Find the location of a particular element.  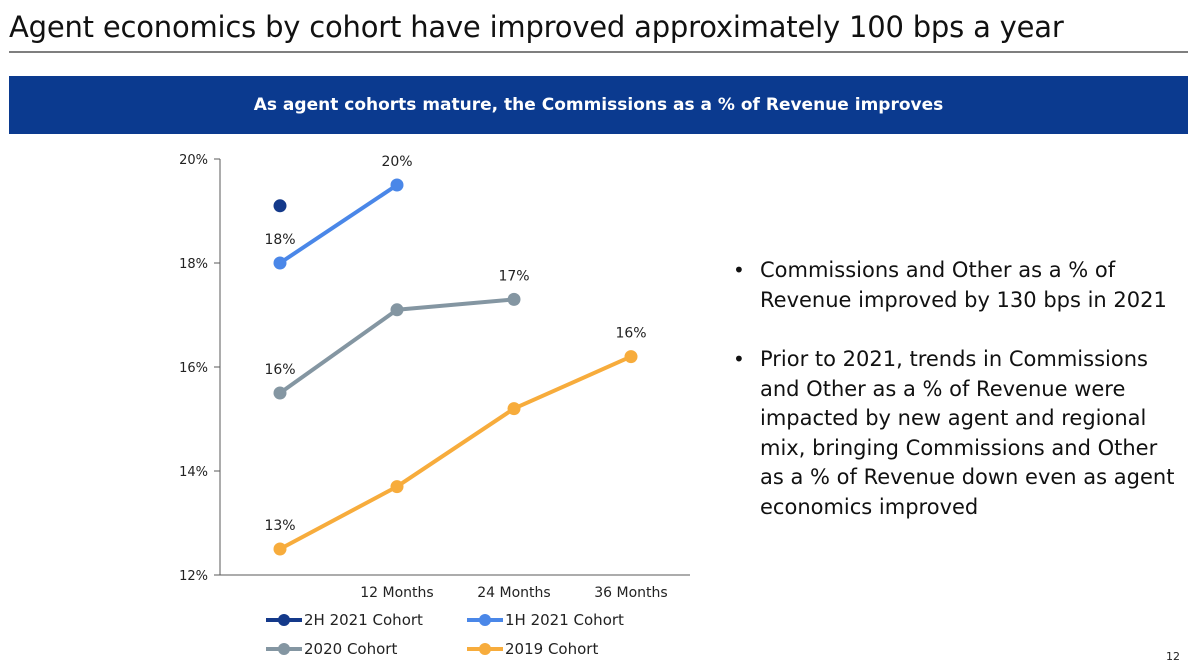

series-line-2019-cohort is located at coordinates (455, 452).